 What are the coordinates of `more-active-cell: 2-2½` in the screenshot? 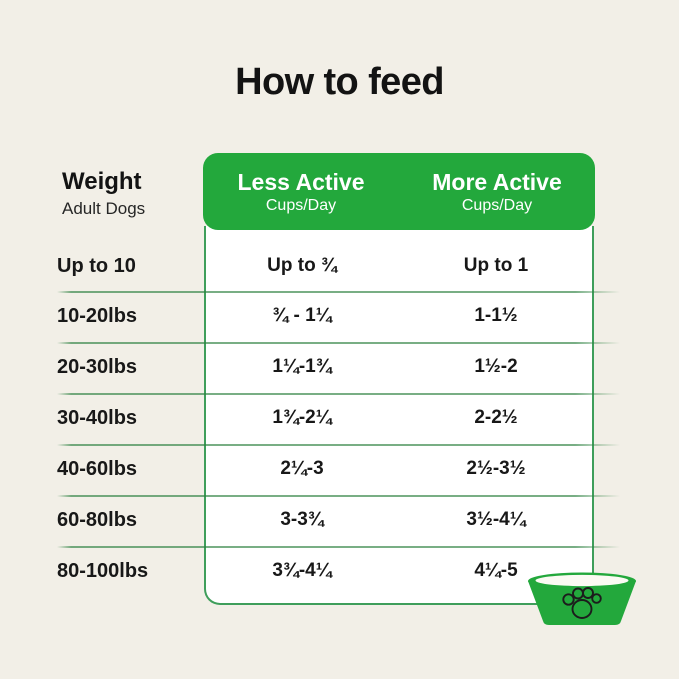 It's located at (496, 417).